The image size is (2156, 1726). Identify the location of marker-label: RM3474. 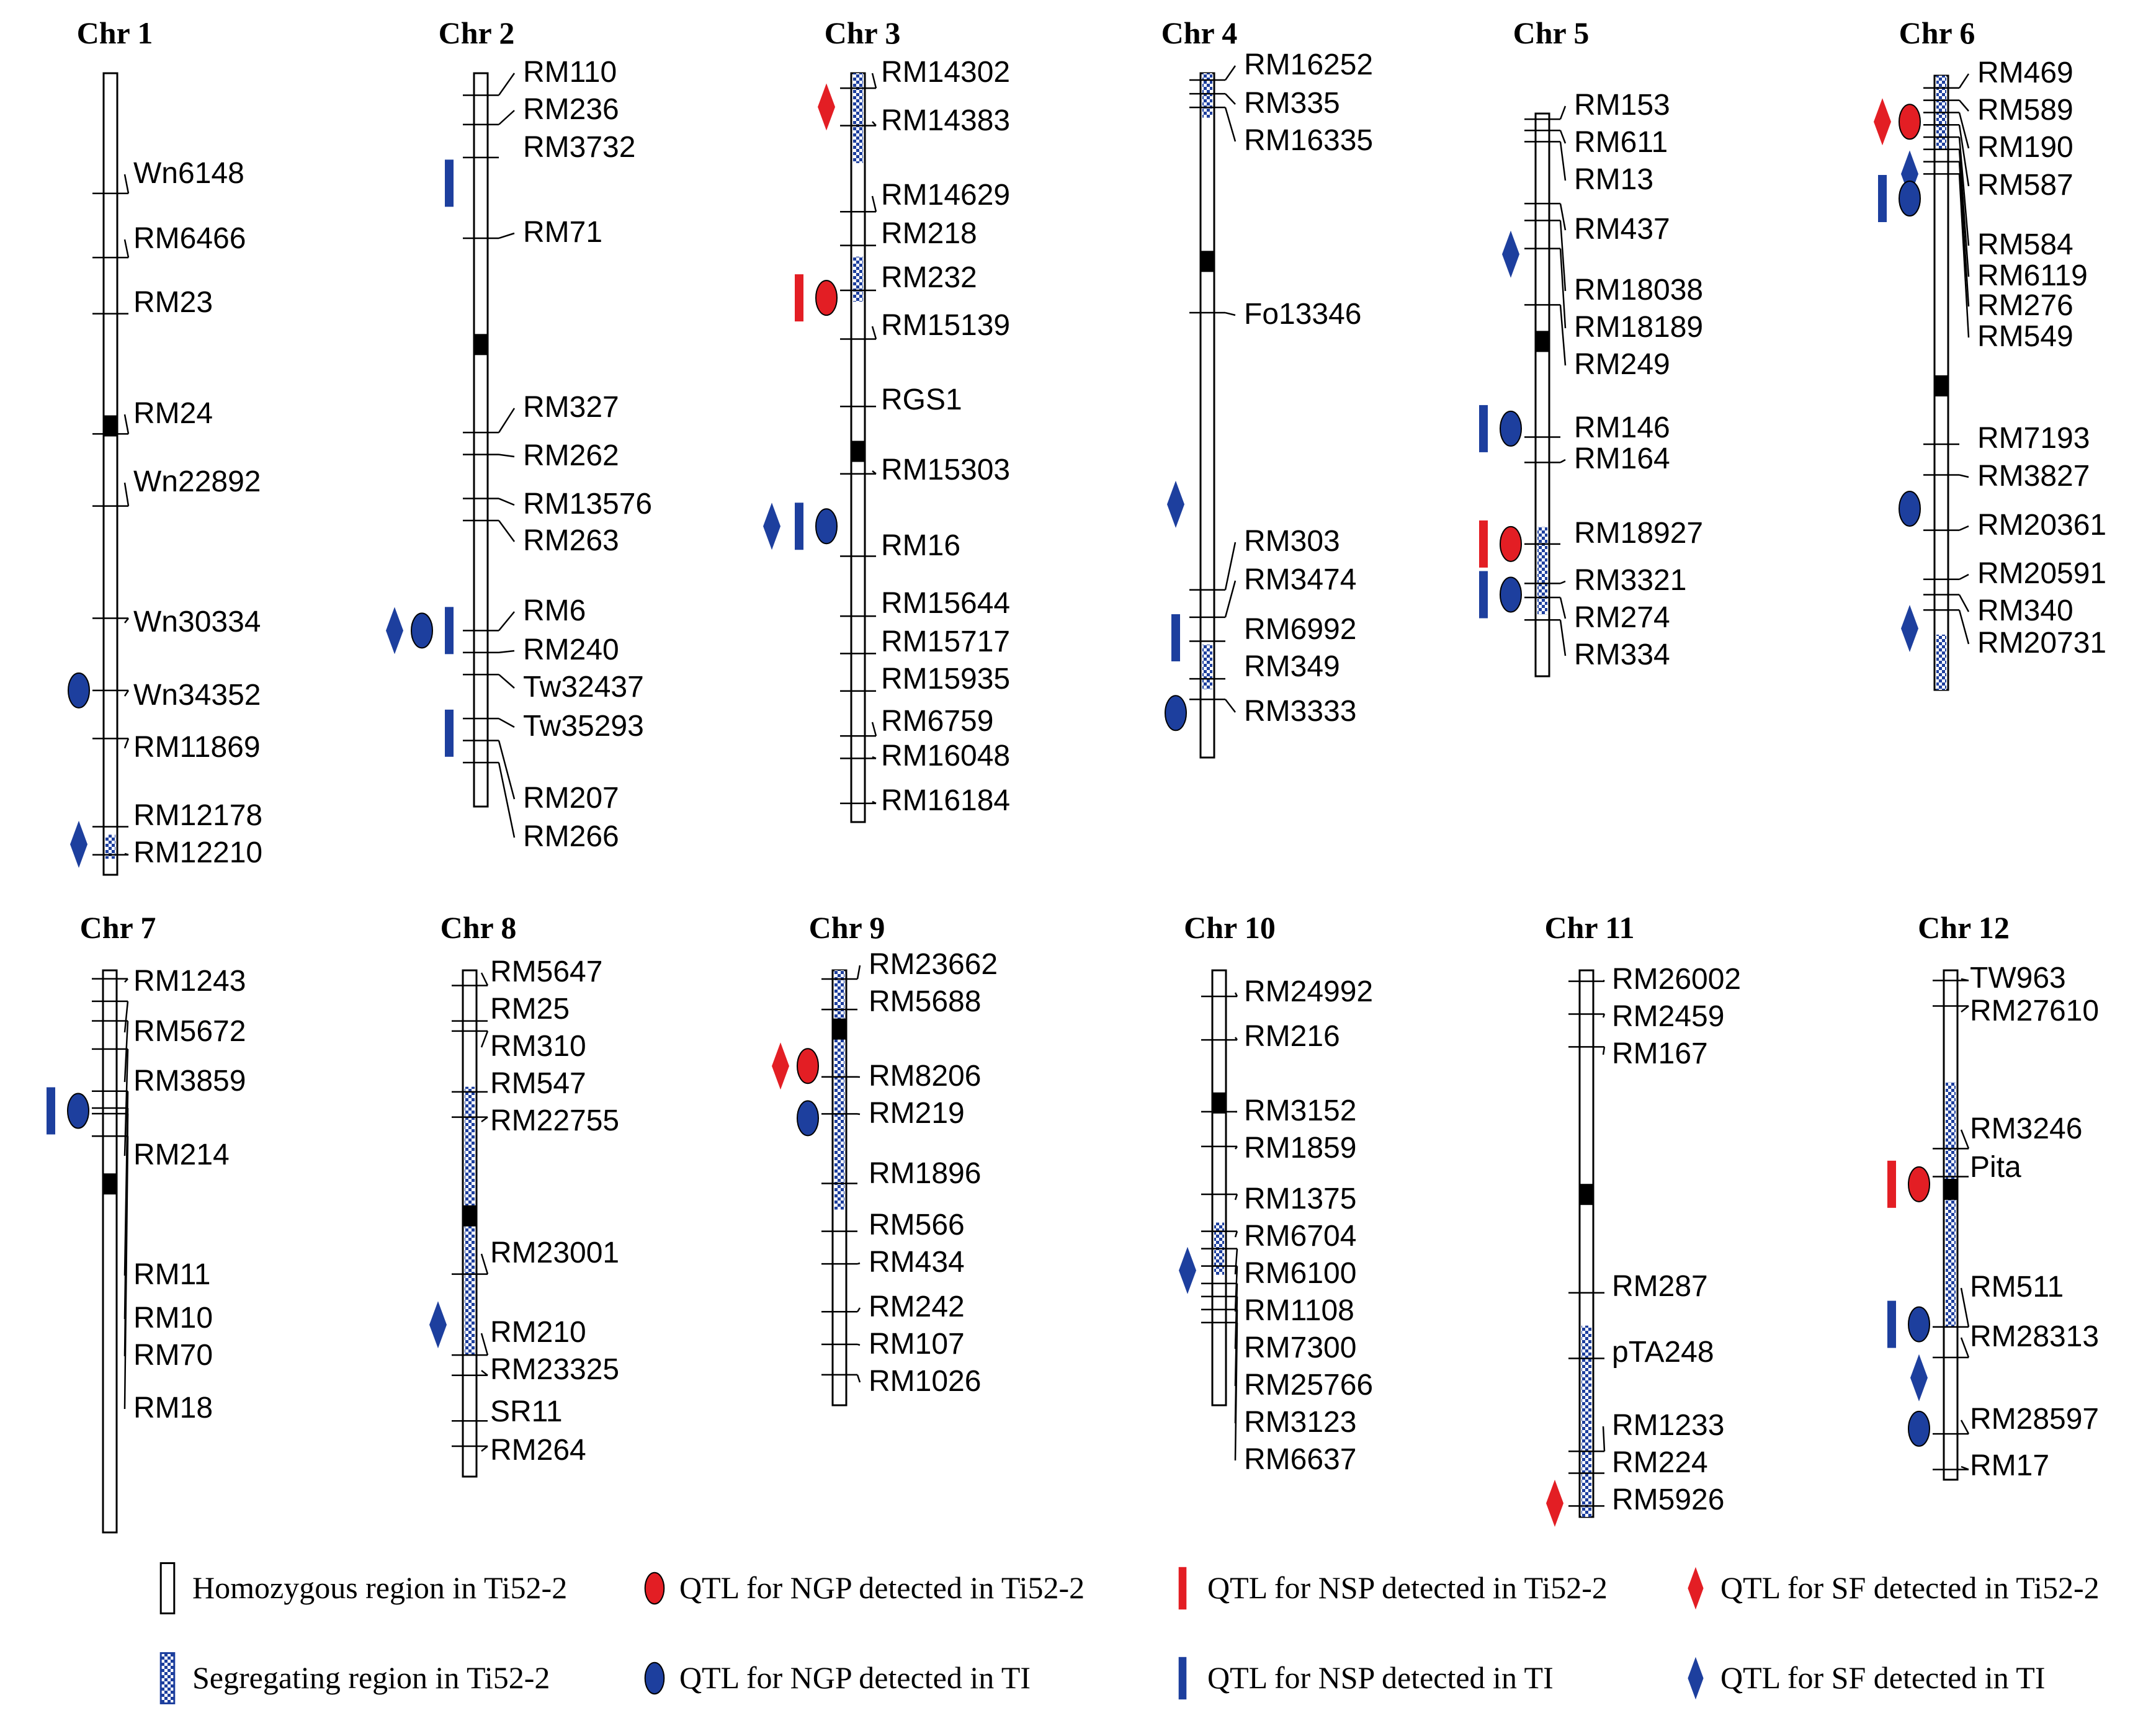
(1300, 579).